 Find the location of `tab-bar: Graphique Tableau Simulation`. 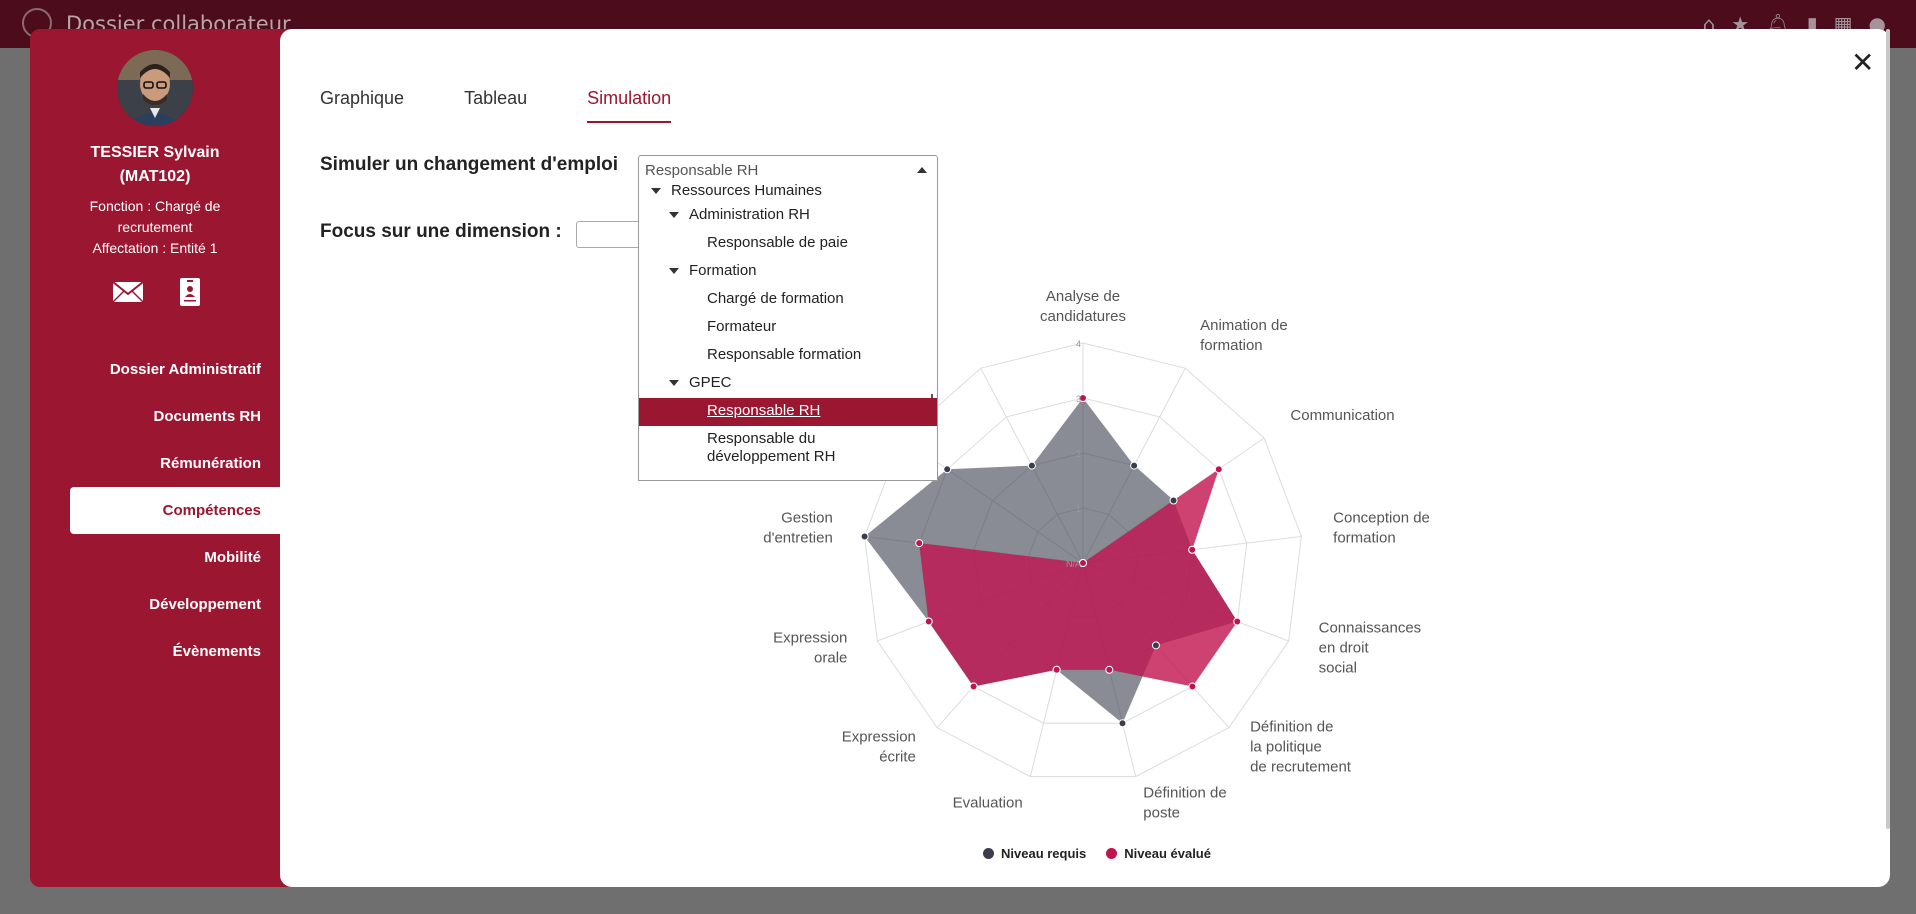

tab-bar: Graphique Tableau Simulation is located at coordinates (525, 105).